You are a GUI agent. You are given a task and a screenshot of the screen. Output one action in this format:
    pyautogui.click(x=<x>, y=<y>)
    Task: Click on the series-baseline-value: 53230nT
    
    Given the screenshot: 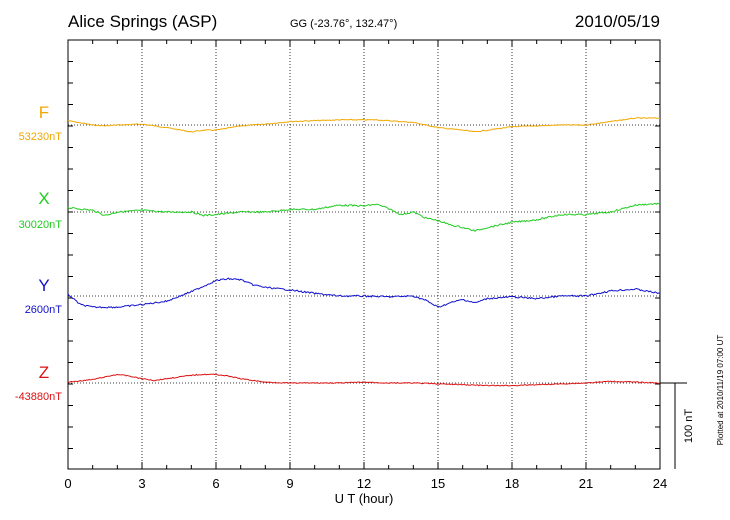 What is the action you would take?
    pyautogui.click(x=41, y=137)
    